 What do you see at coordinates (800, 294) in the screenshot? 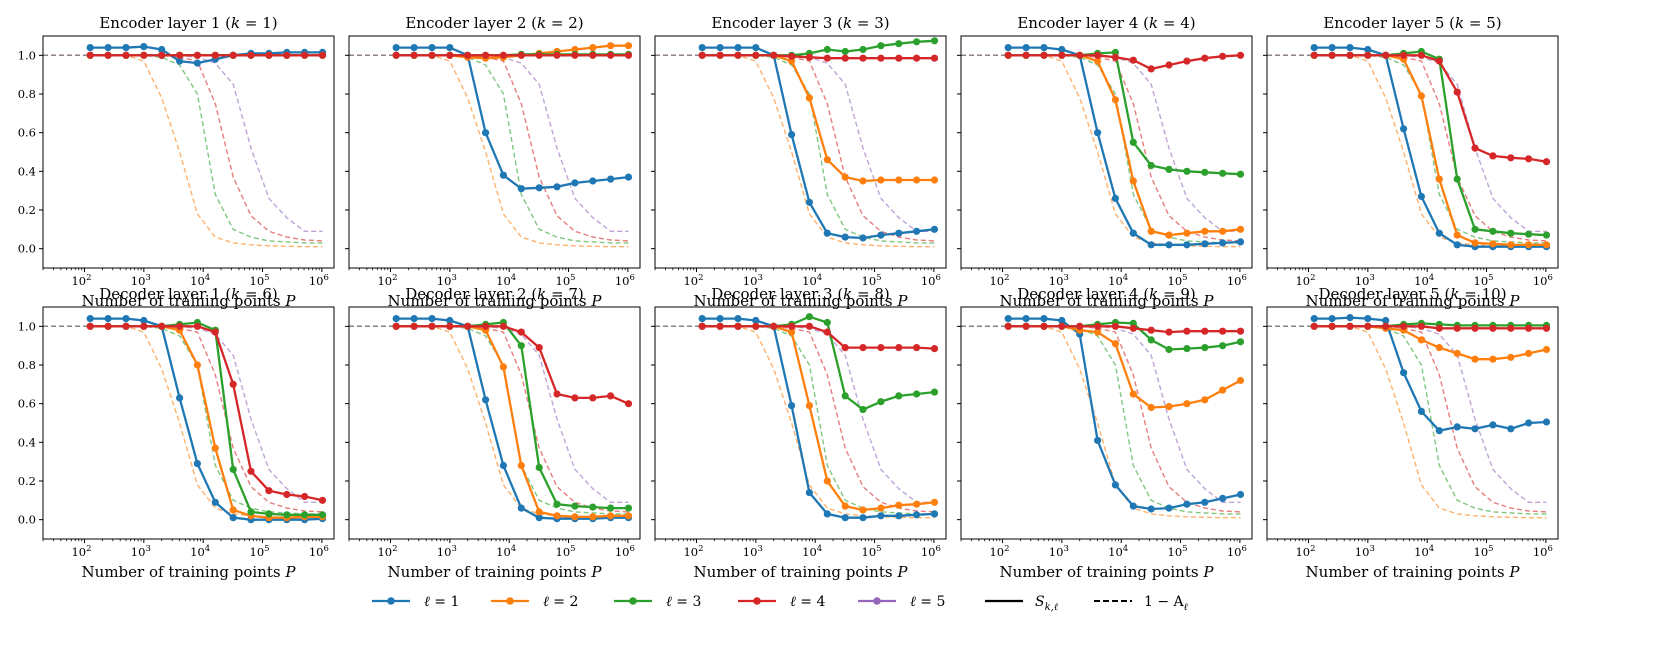
I see `panel-title: Decoder layer 3 (k = 8)` at bounding box center [800, 294].